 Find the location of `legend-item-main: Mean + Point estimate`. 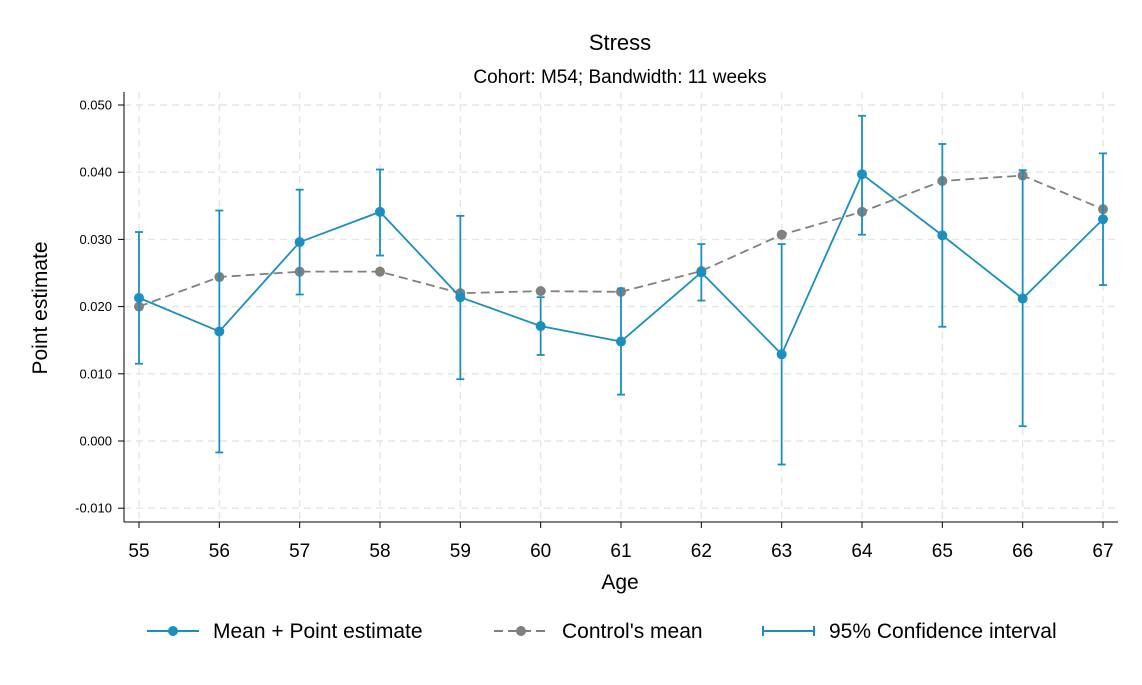

legend-item-main: Mean + Point estimate is located at coordinates (285, 631).